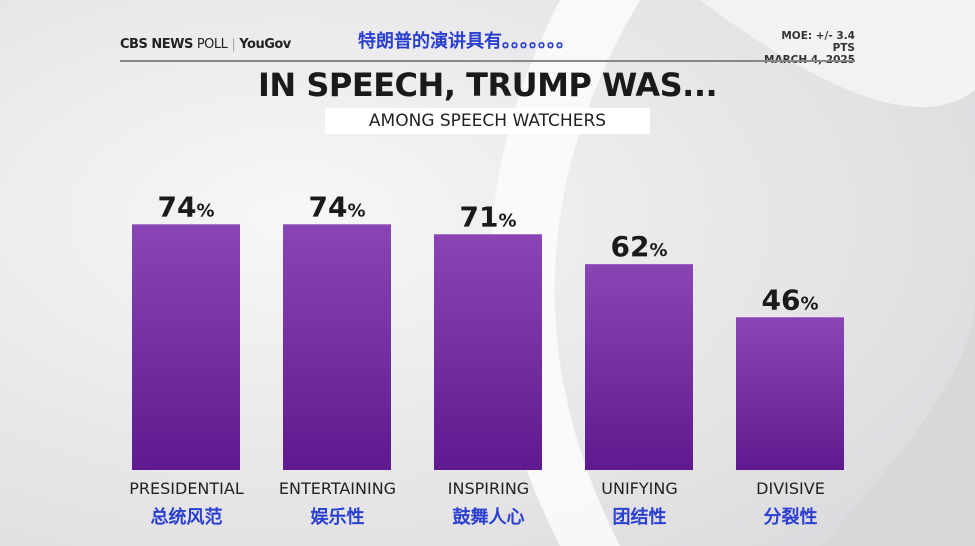  Describe the element at coordinates (790, 517) in the screenshot. I see `category-label-cn: 分裂性` at that location.